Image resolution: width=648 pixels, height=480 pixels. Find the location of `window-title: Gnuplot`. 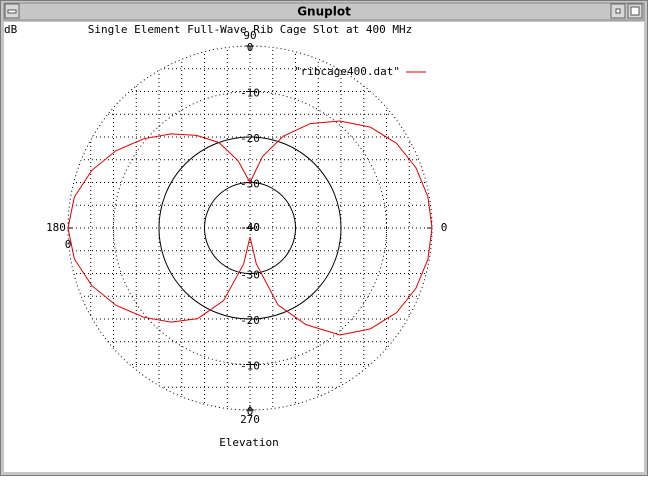

window-title: Gnuplot is located at coordinates (324, 12).